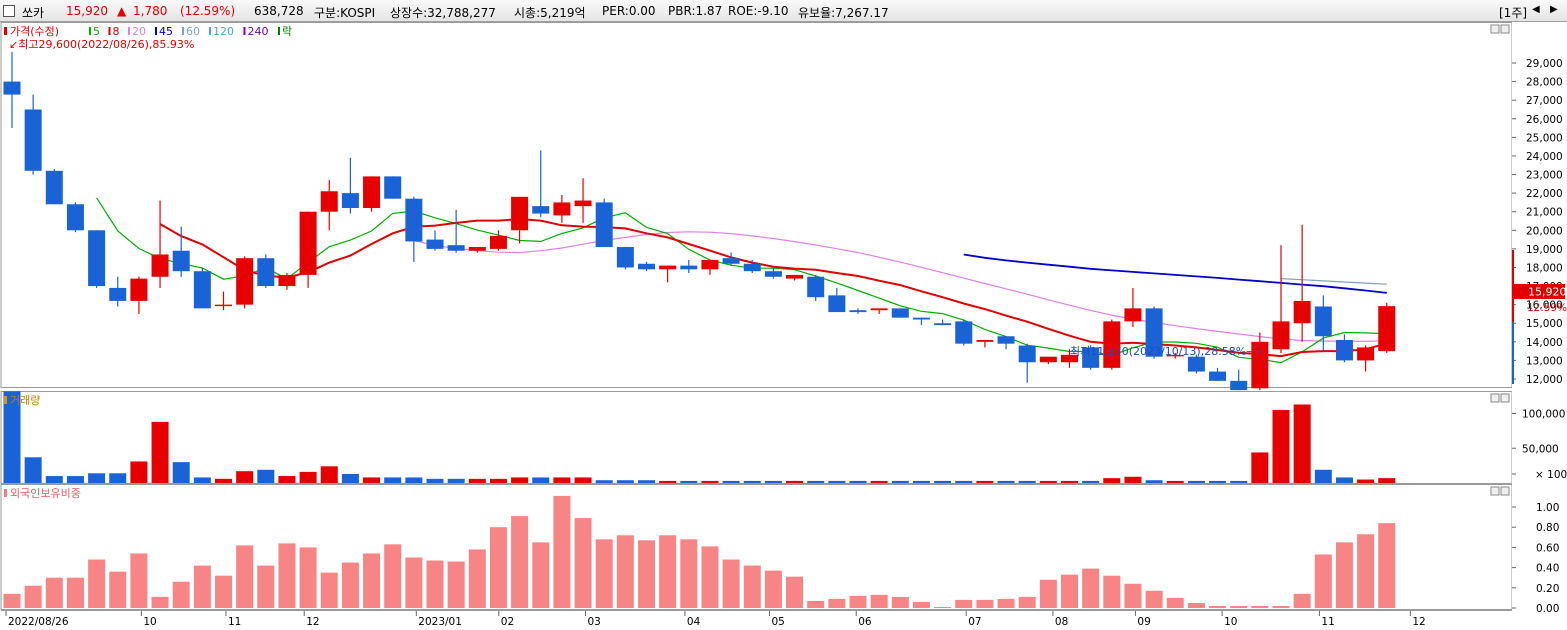 Image resolution: width=1567 pixels, height=630 pixels. What do you see at coordinates (1513, 317) in the screenshot?
I see `current-volume-marker` at bounding box center [1513, 317].